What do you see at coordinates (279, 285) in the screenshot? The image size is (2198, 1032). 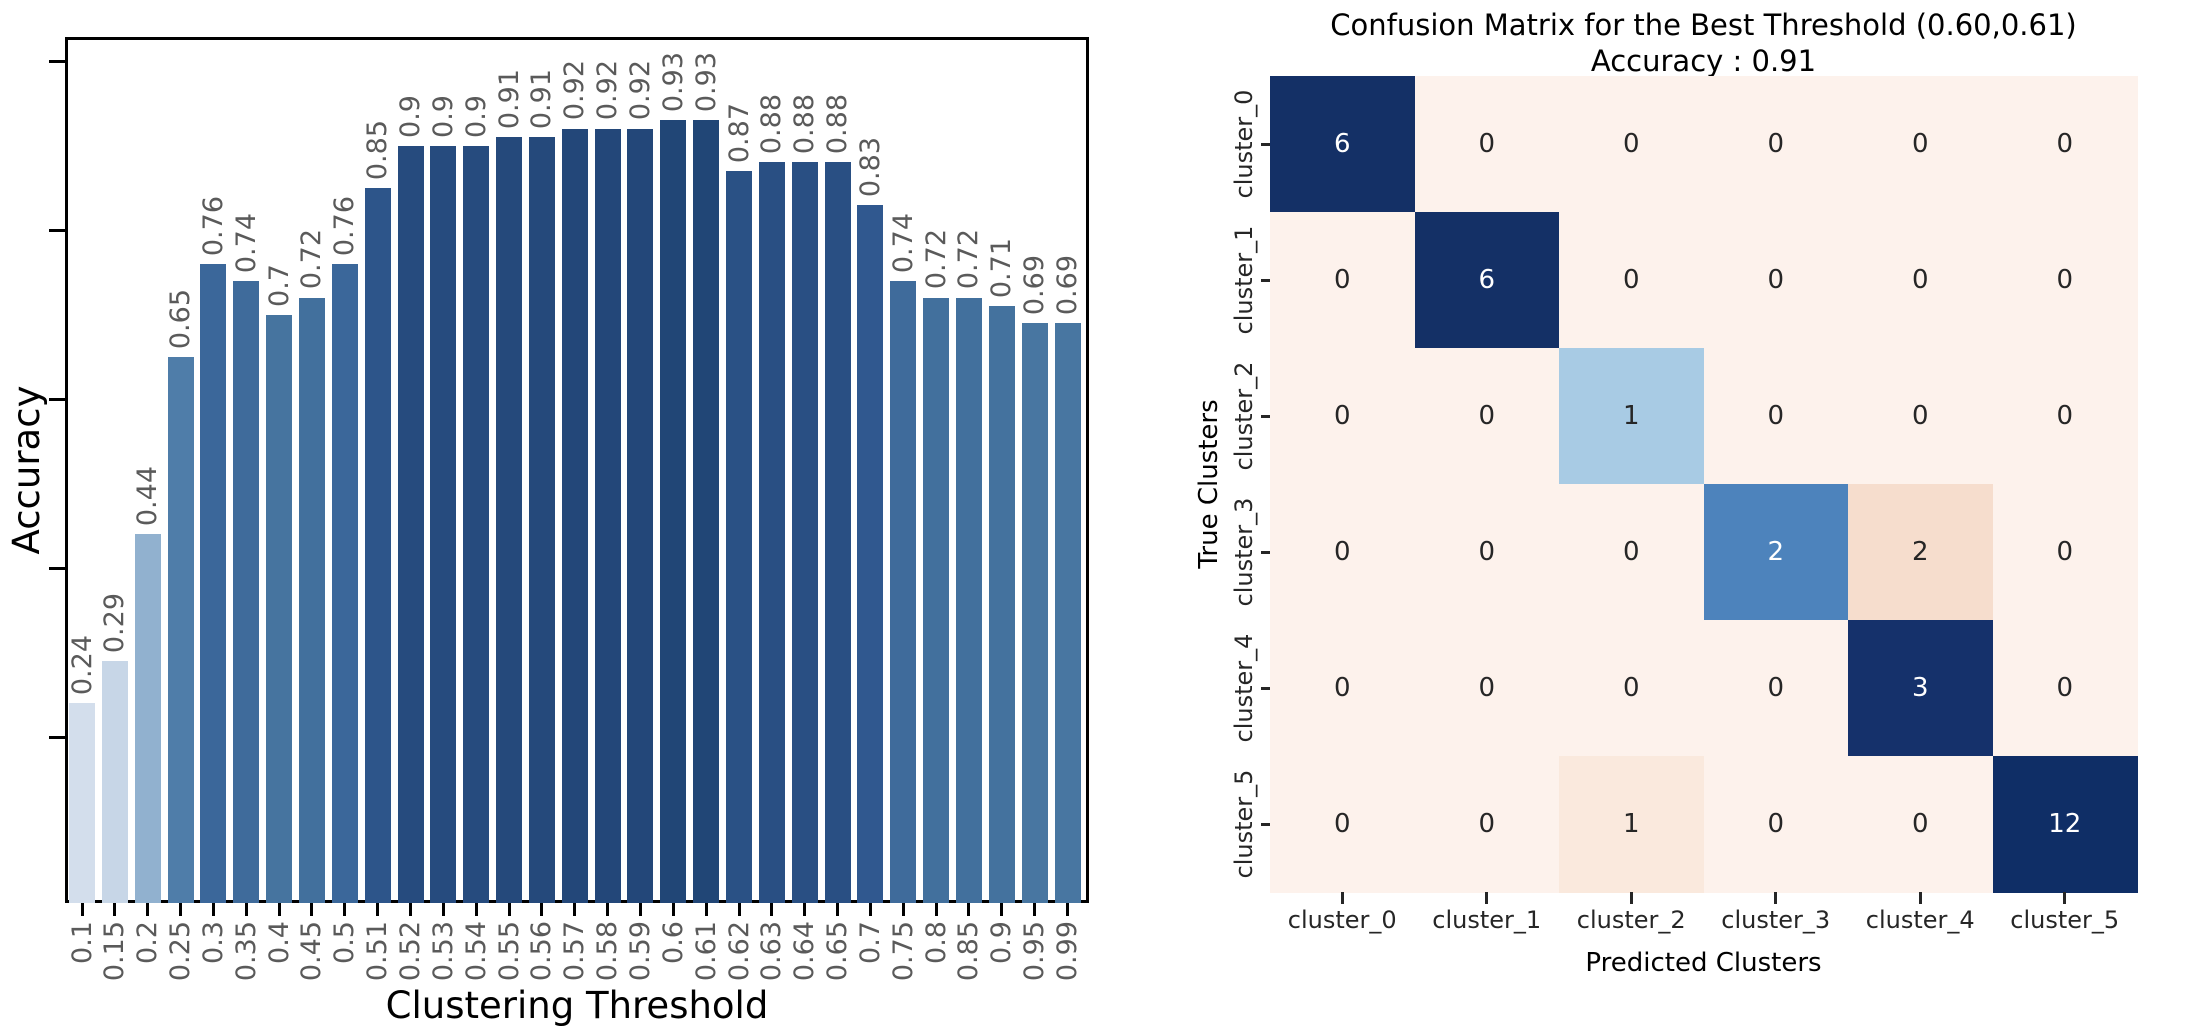 I see `bar-value-label: 0.7` at bounding box center [279, 285].